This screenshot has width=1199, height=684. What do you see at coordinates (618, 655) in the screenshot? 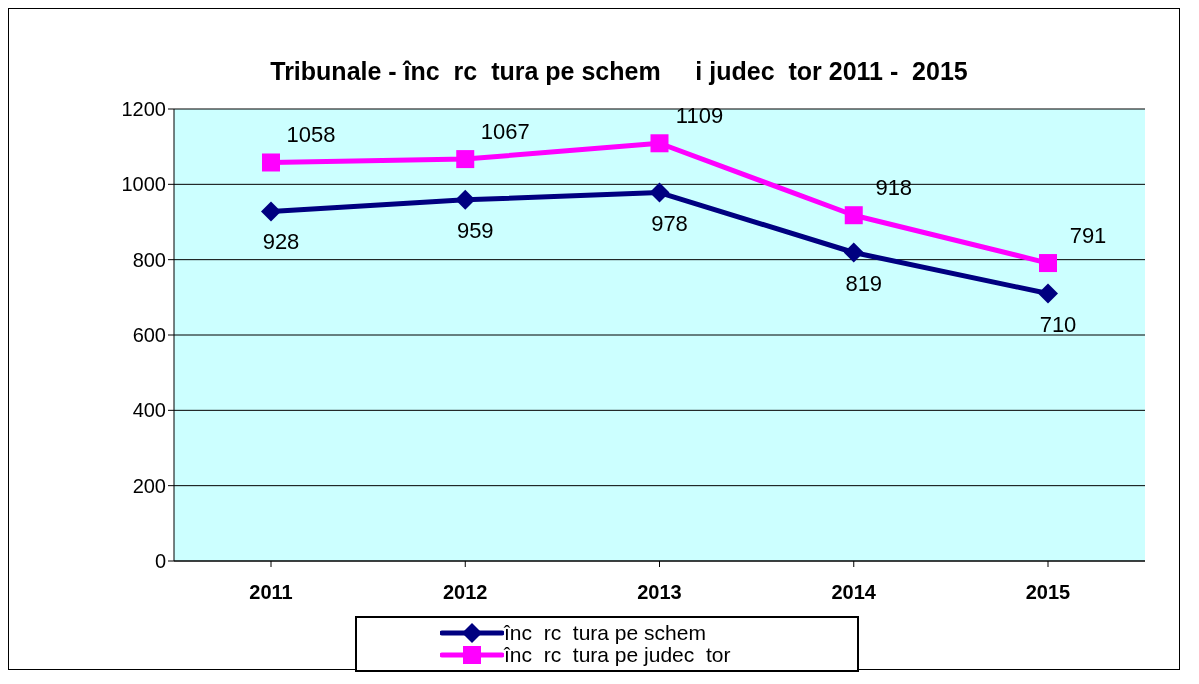
I see `legend-label: înc rc tura pe judec tor` at bounding box center [618, 655].